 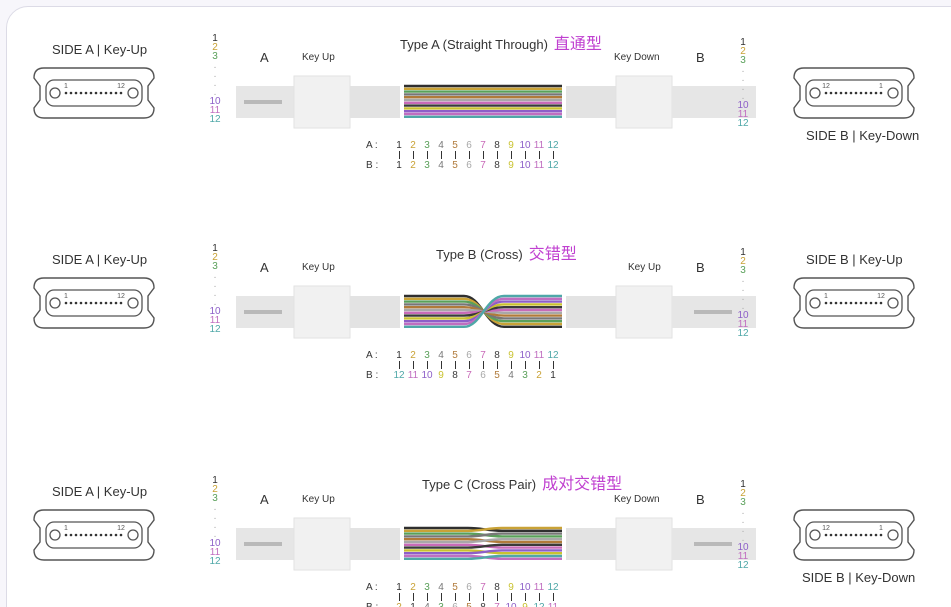 I want to click on mapping-a-number: 4, so click(x=441, y=587).